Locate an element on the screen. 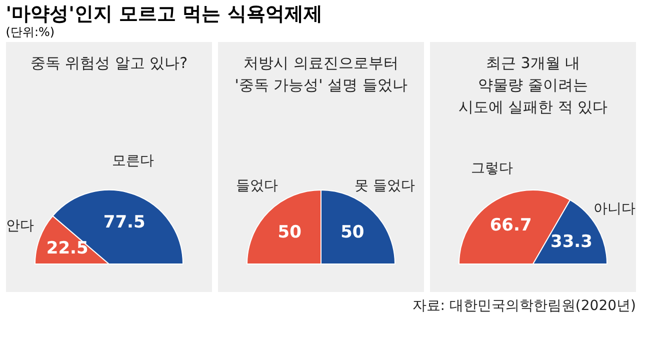 Image resolution: width=654 pixels, height=340 pixels. slice-label: 못 들었다 is located at coordinates (385, 186).